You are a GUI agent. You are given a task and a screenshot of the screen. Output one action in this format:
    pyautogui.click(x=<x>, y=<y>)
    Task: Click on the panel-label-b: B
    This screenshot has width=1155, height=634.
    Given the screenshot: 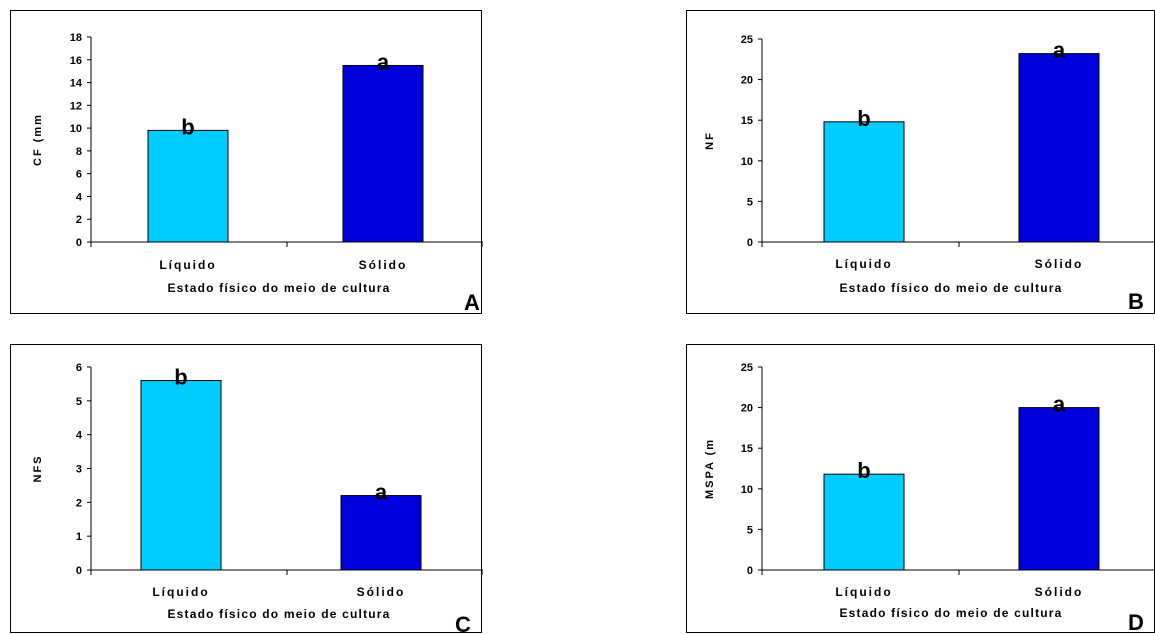 What is the action you would take?
    pyautogui.click(x=1136, y=301)
    